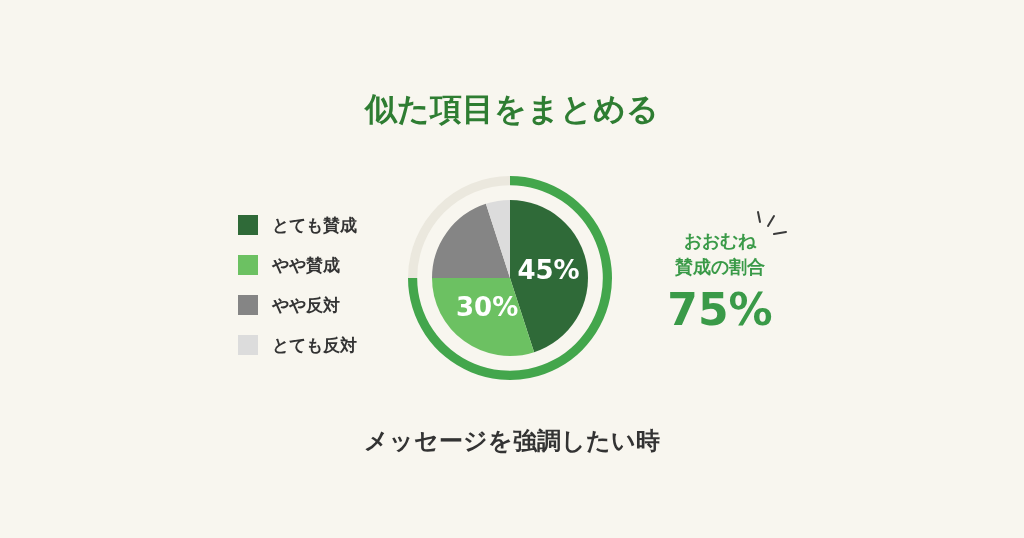 The image size is (1024, 538). I want to click on legend-label: とても反対, so click(314, 345).